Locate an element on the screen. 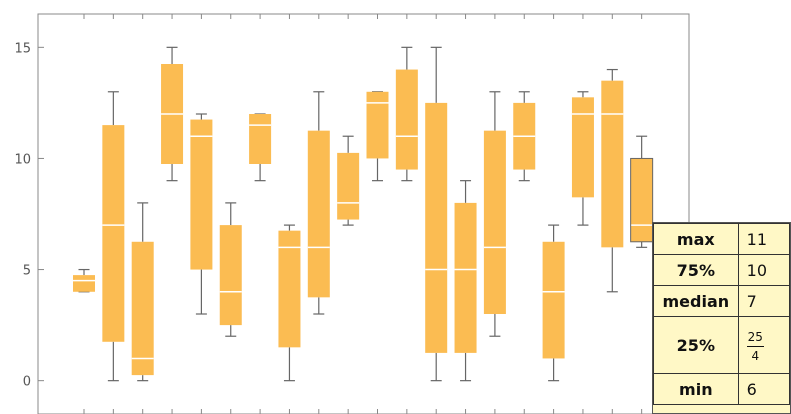 This screenshot has height=414, width=791. stats-value: 10 is located at coordinates (763, 270).